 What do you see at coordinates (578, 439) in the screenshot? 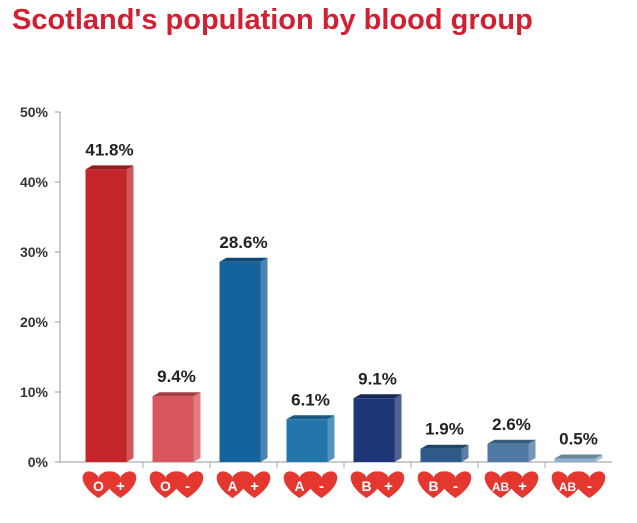
I see `data-label: 0.5%` at bounding box center [578, 439].